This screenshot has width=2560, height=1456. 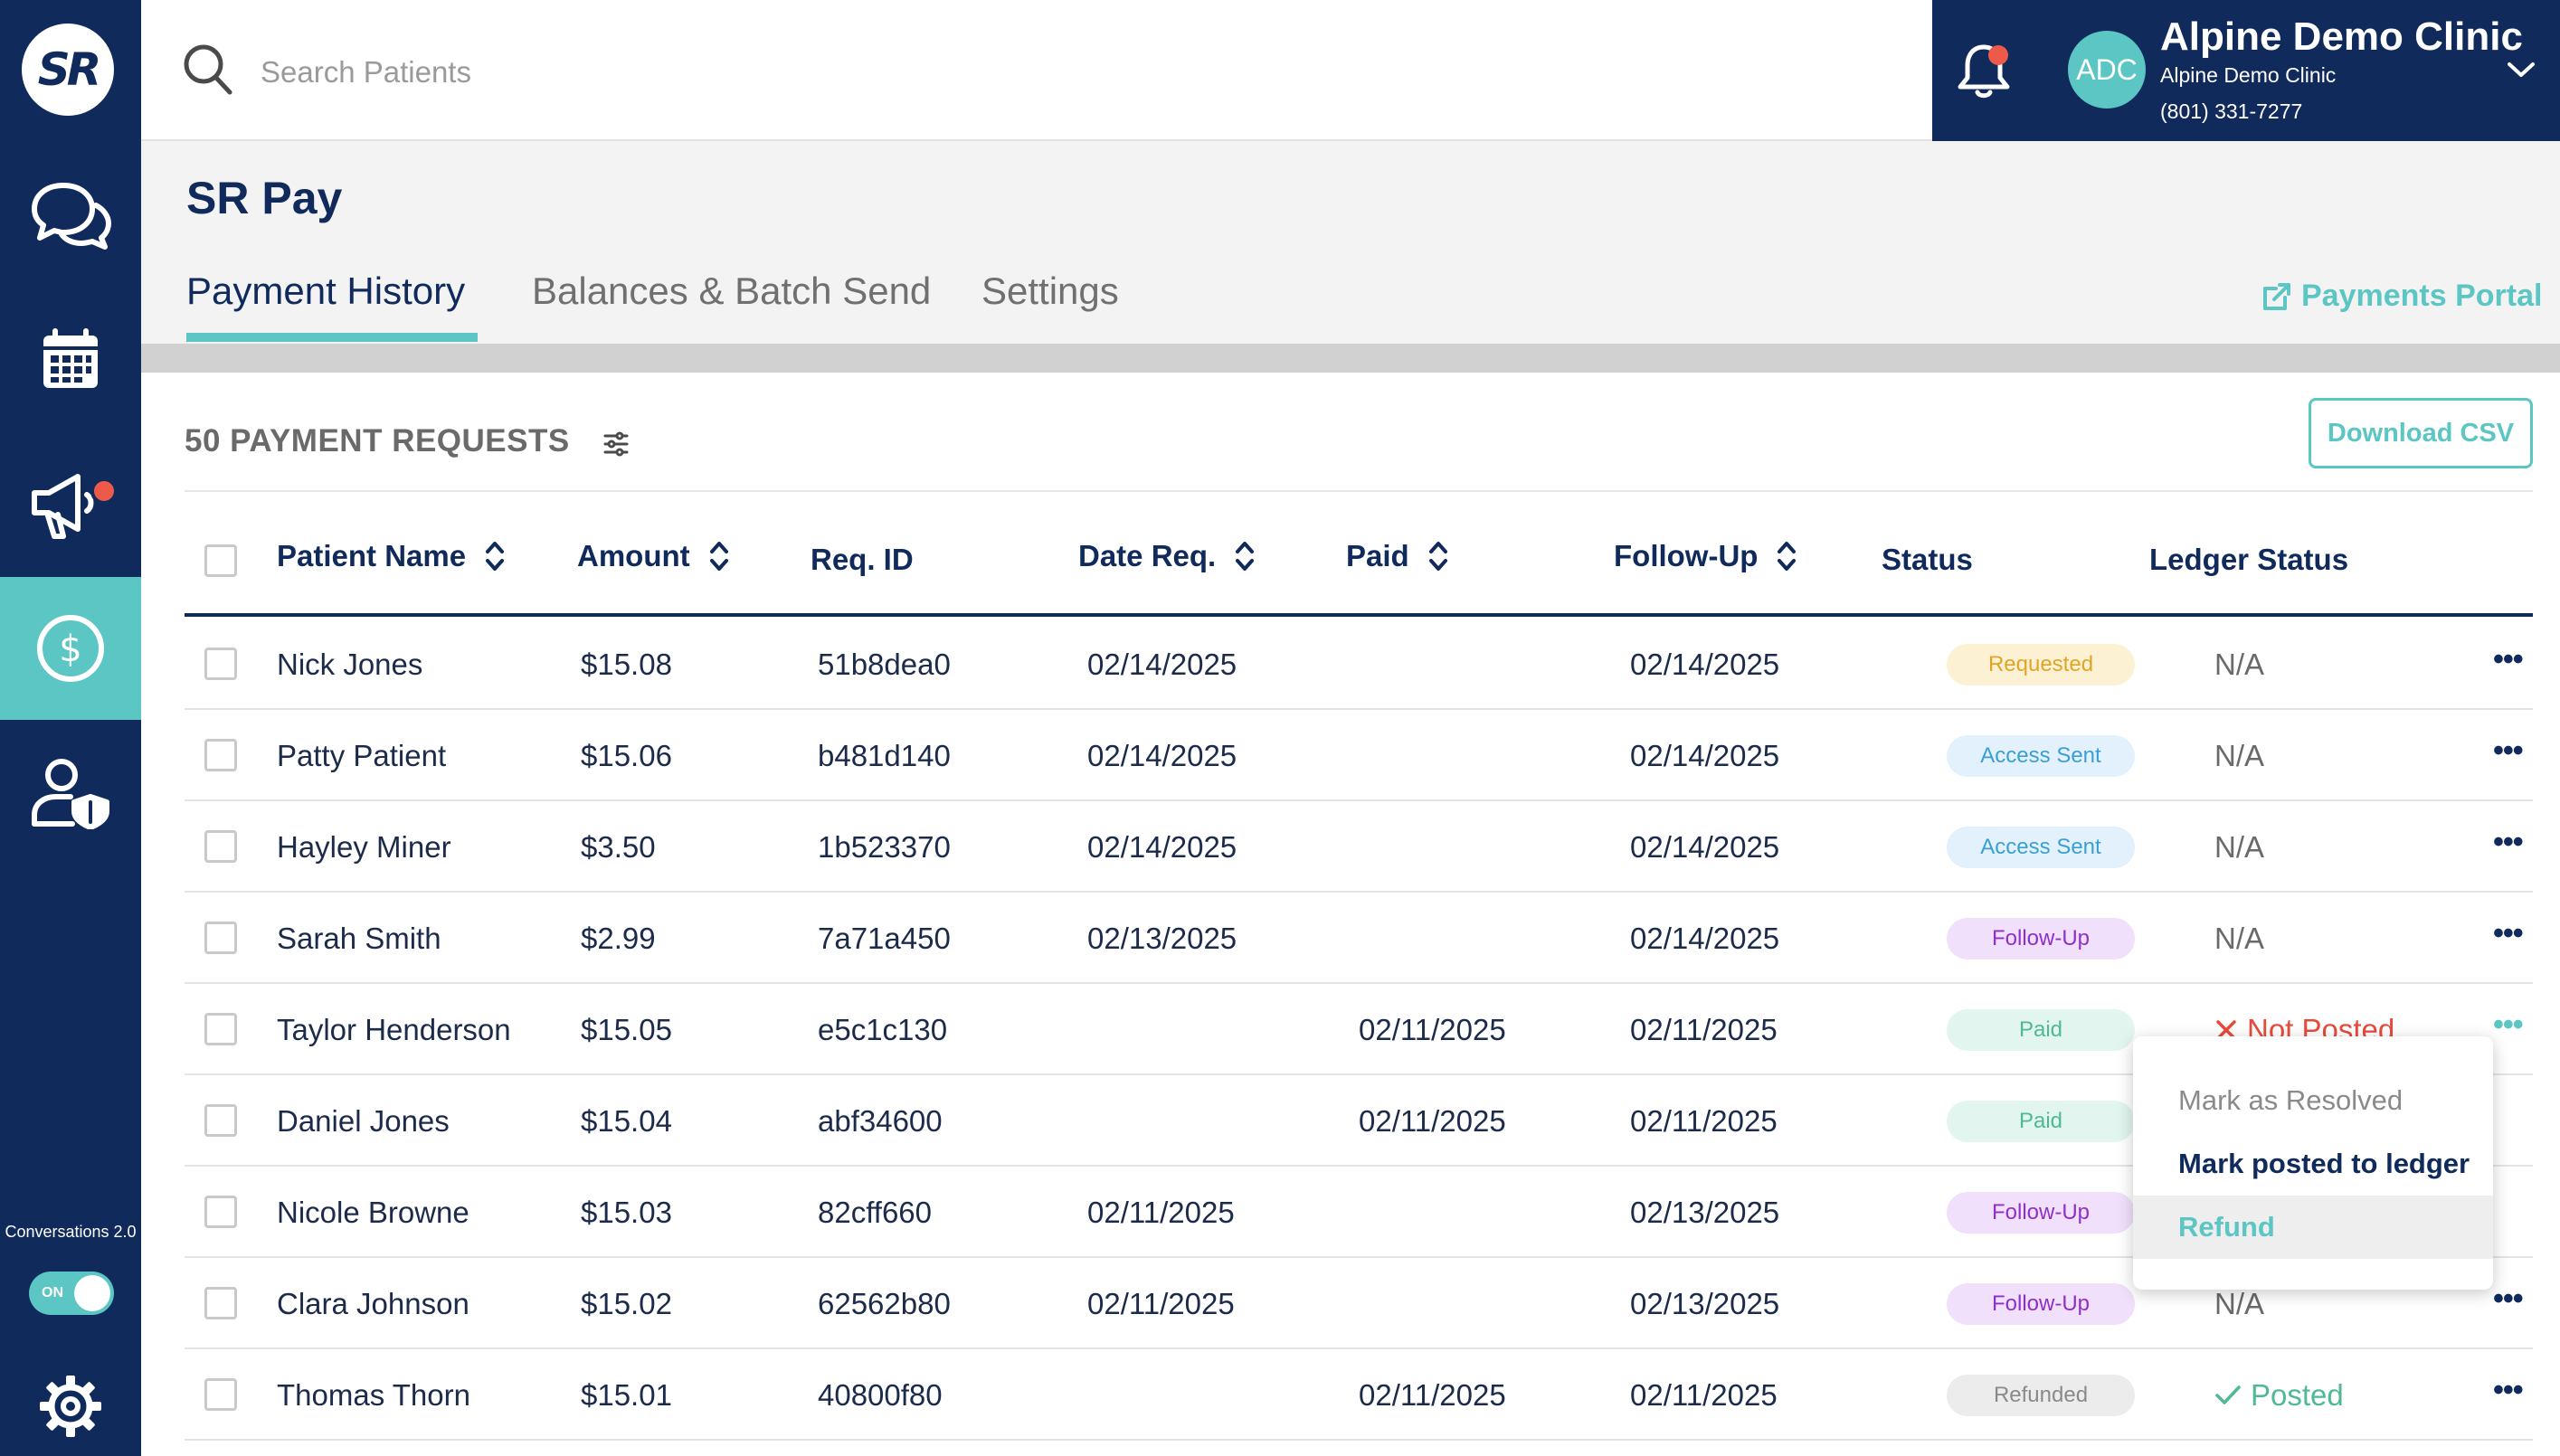 I want to click on follow-up-date: 02/11/2025, so click(x=1704, y=1121).